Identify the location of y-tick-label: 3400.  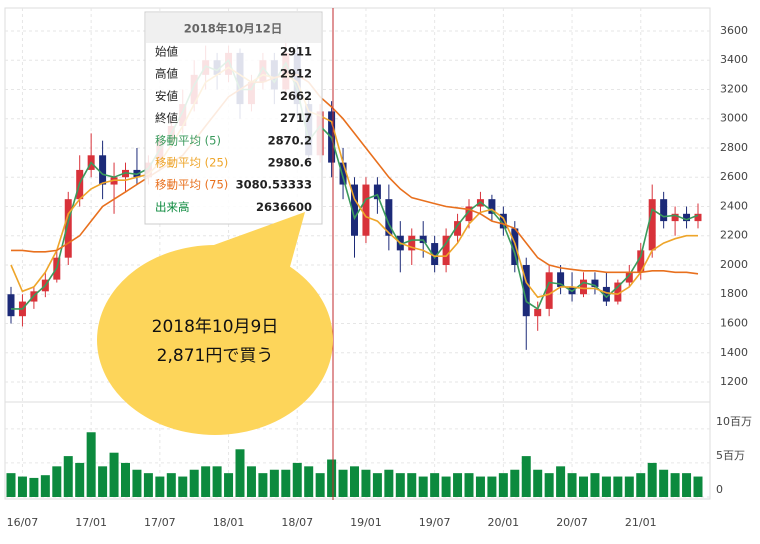
(734, 59).